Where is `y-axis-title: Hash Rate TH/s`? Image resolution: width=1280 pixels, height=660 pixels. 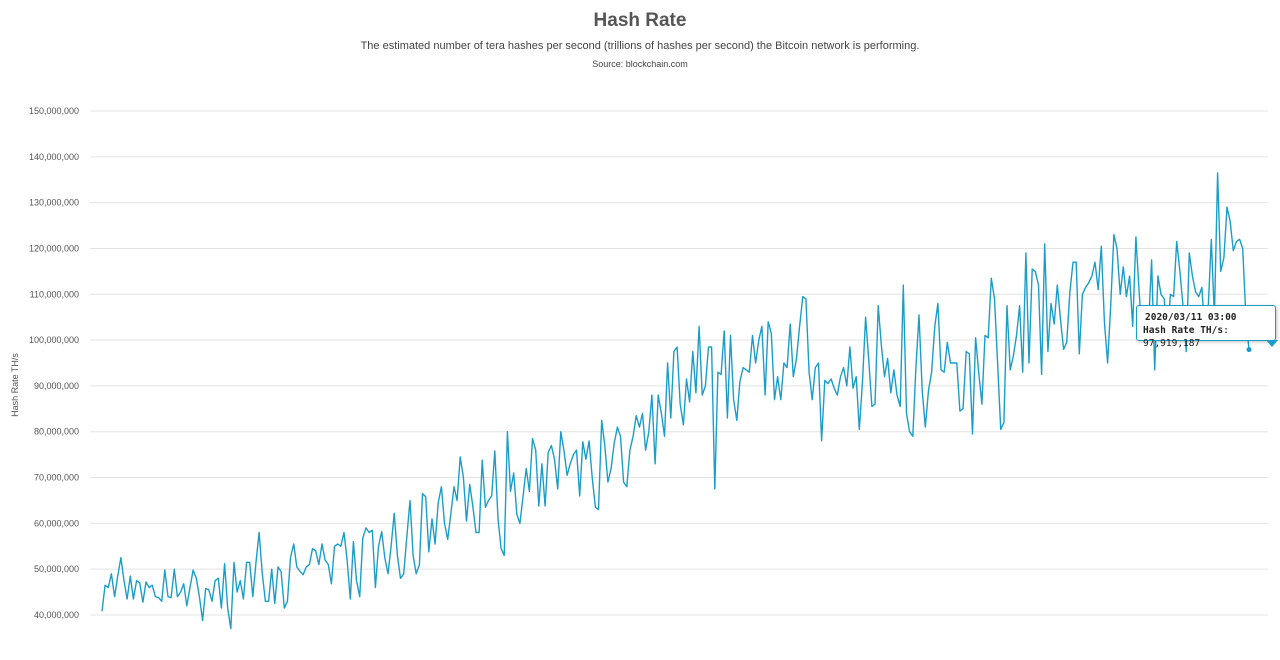 y-axis-title: Hash Rate TH/s is located at coordinates (15, 385).